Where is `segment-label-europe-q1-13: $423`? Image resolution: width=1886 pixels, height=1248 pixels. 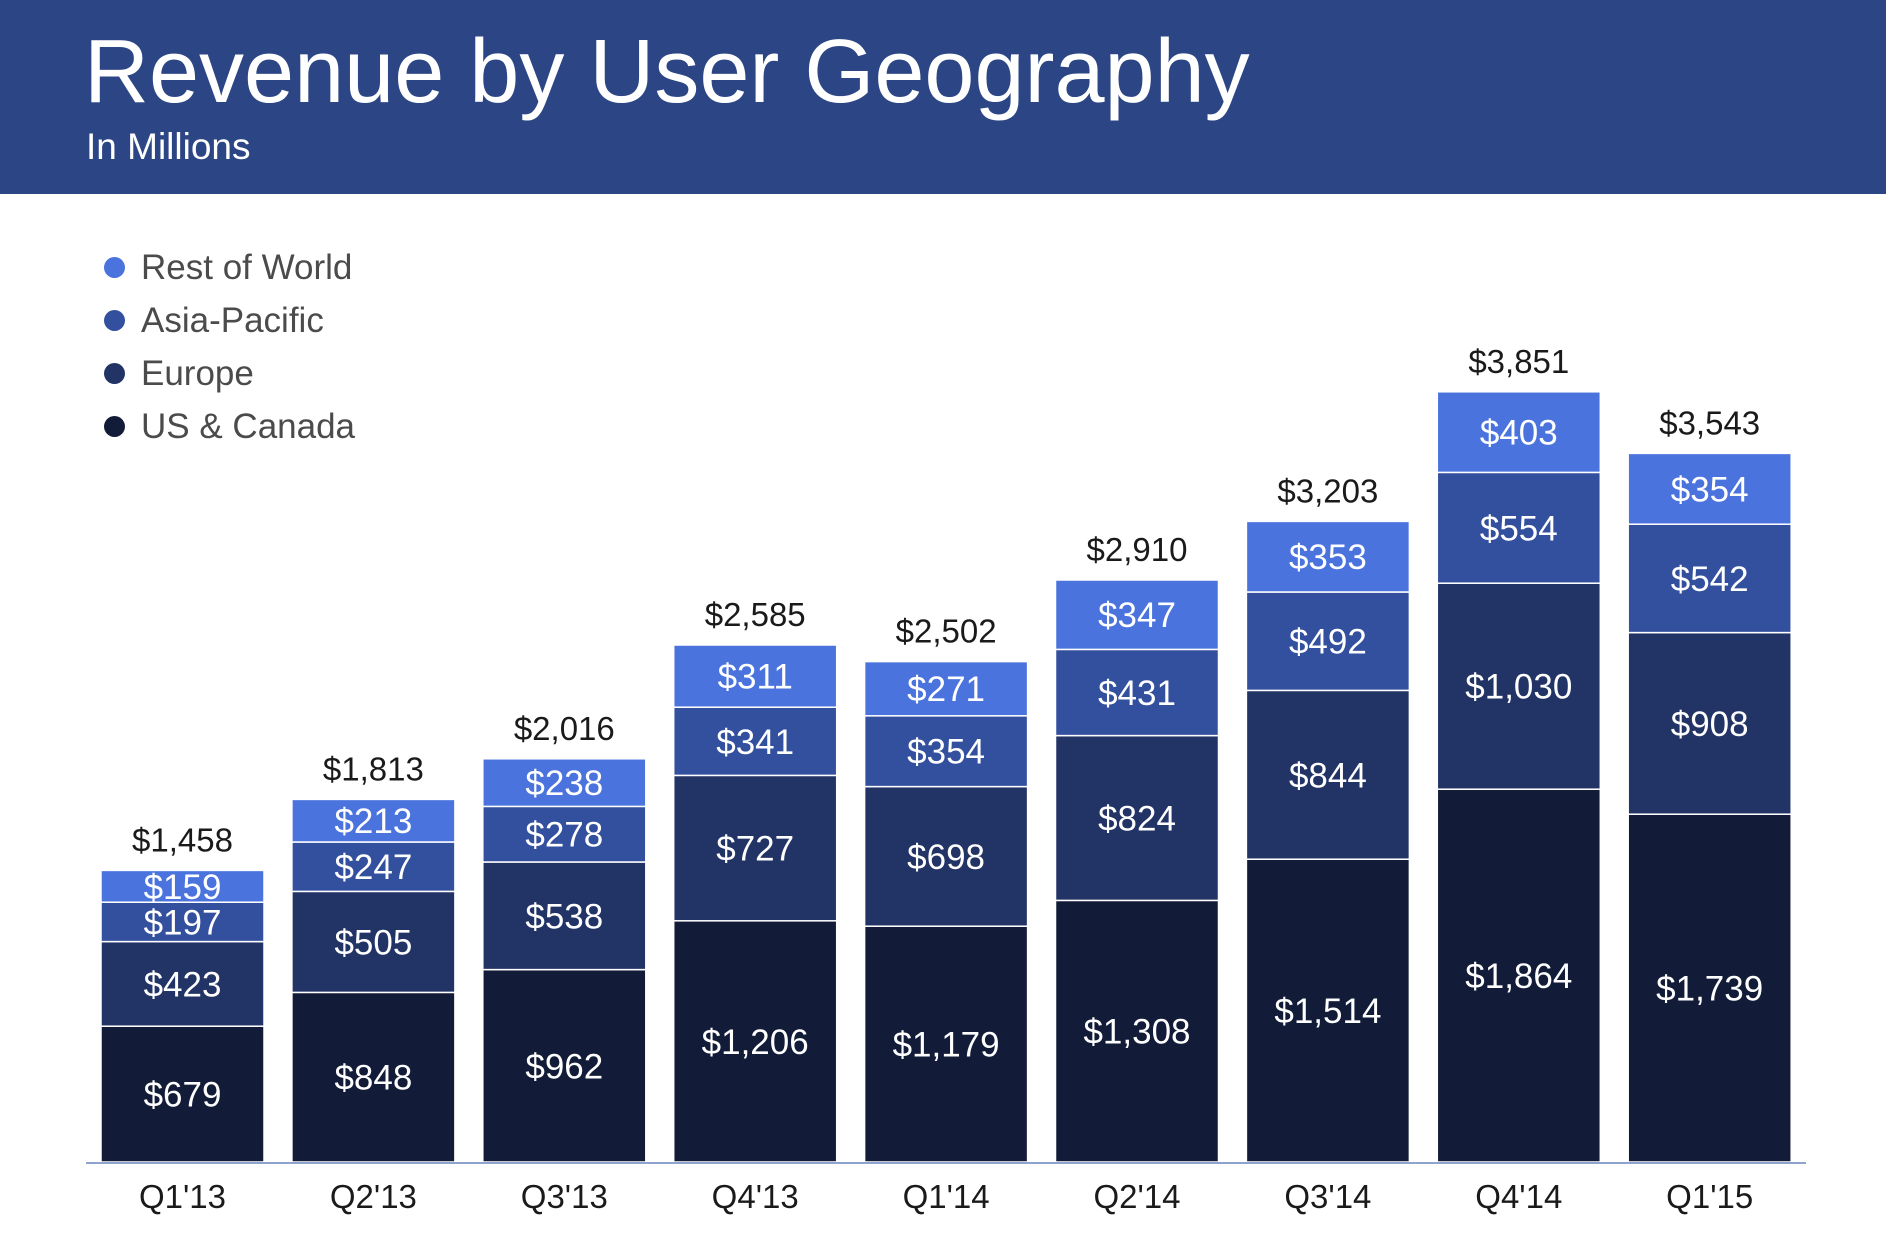
segment-label-europe-q1-13: $423 is located at coordinates (183, 984).